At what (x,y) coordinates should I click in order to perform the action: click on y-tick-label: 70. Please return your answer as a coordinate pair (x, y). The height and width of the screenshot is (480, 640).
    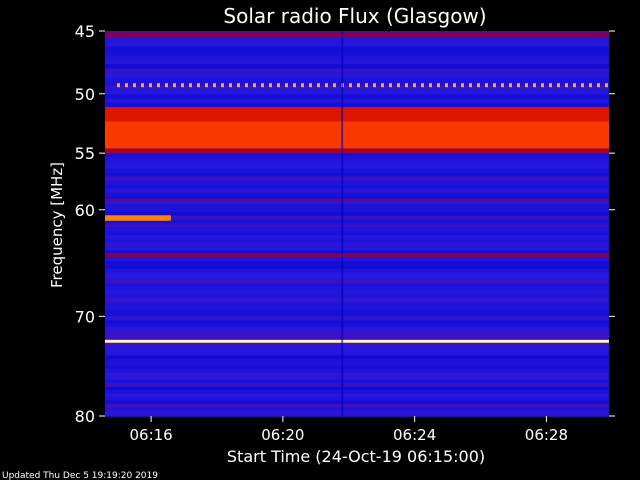
    Looking at the image, I should click on (85, 316).